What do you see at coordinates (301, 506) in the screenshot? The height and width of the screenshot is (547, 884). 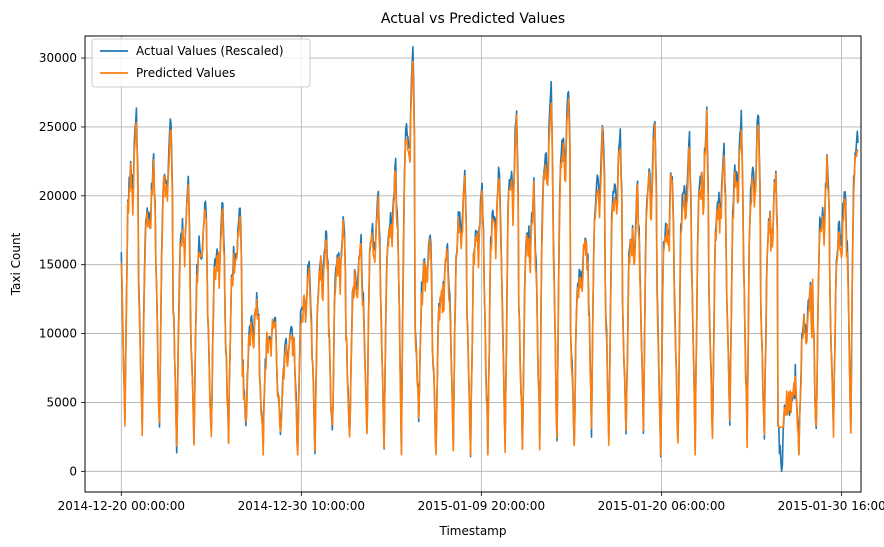 I see `x-tick-label: 2014-12-30 10:00:00` at bounding box center [301, 506].